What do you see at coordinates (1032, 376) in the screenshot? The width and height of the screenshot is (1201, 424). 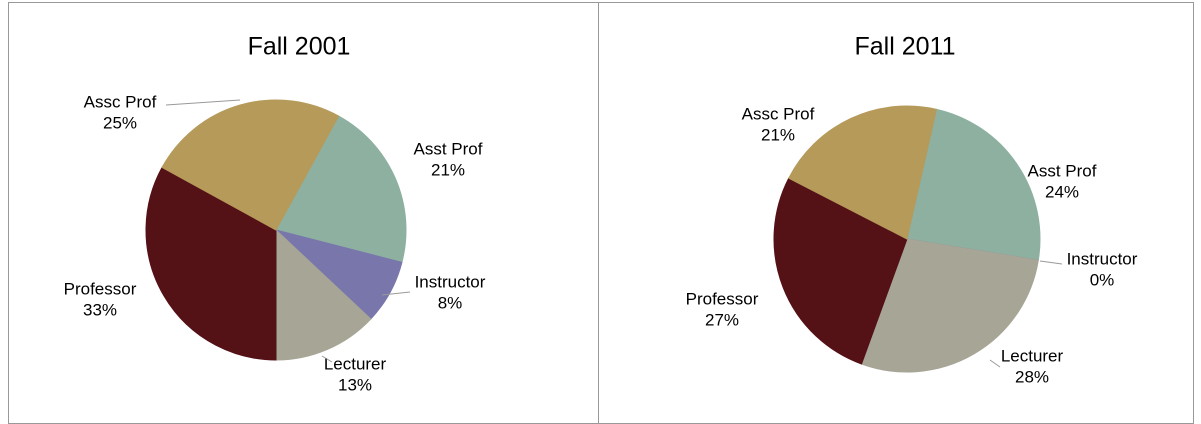 I see `slice-value-label: 28%` at bounding box center [1032, 376].